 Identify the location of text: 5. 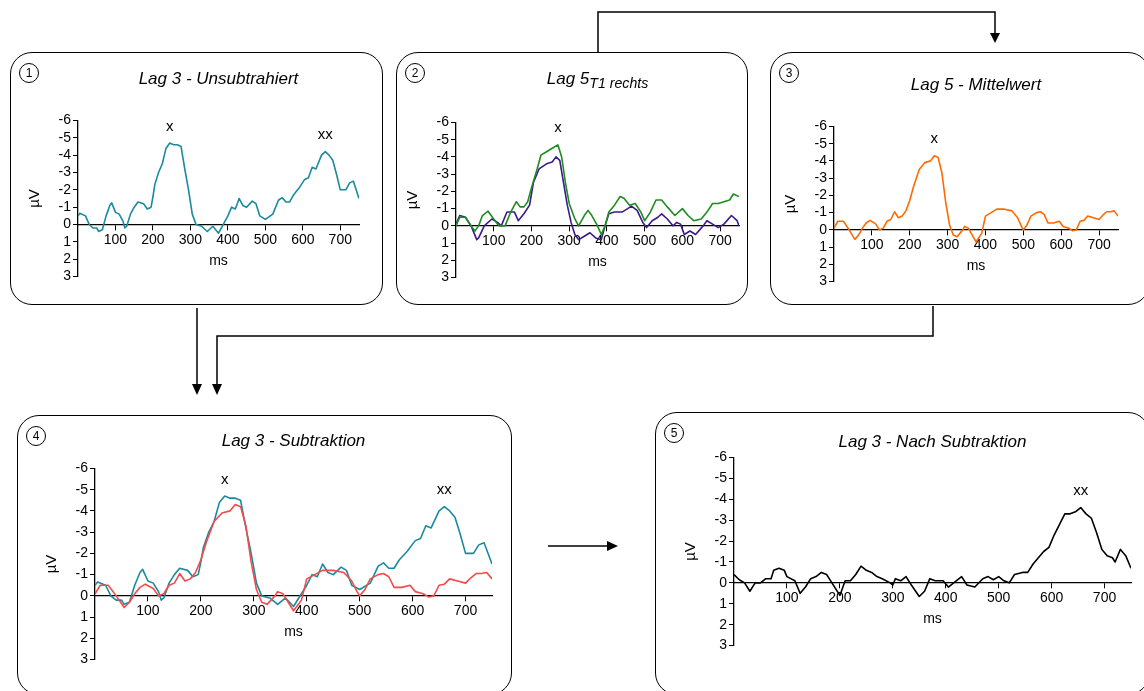
(674, 433).